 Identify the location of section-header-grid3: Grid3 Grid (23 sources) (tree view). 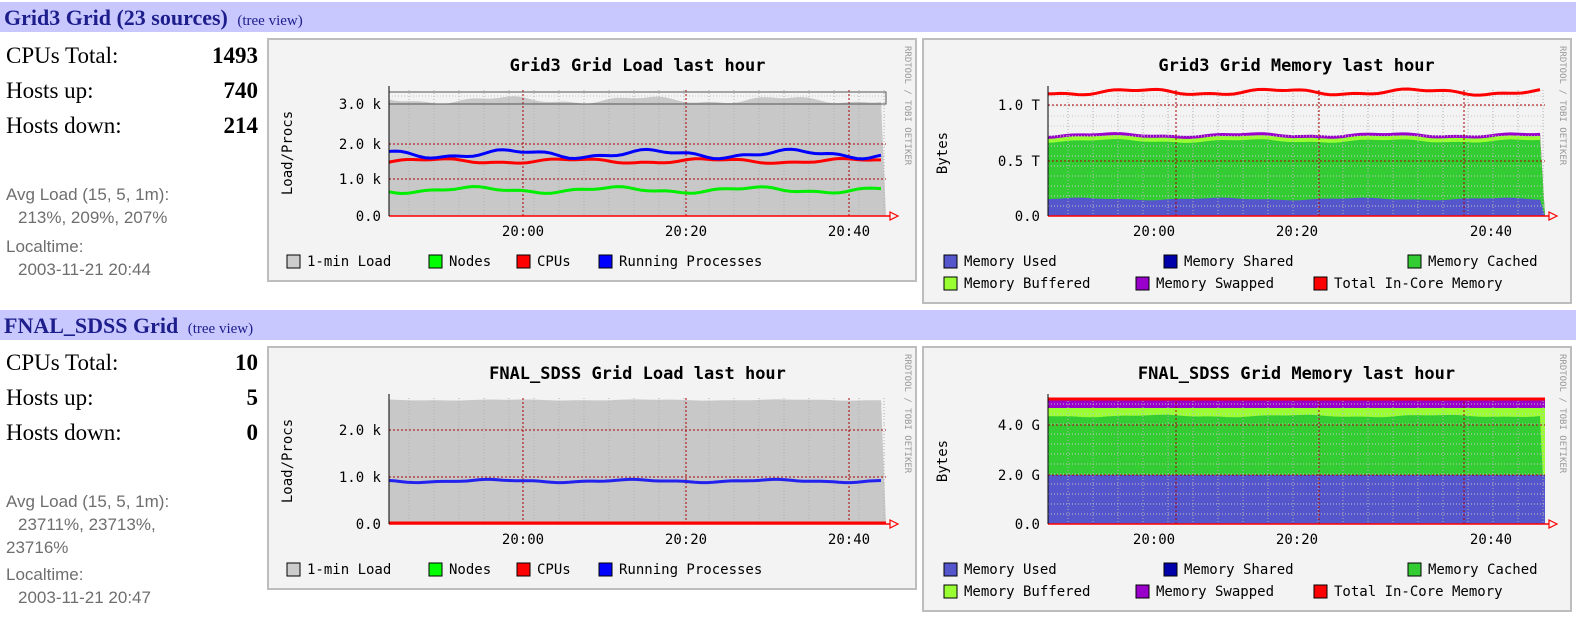
(788, 17).